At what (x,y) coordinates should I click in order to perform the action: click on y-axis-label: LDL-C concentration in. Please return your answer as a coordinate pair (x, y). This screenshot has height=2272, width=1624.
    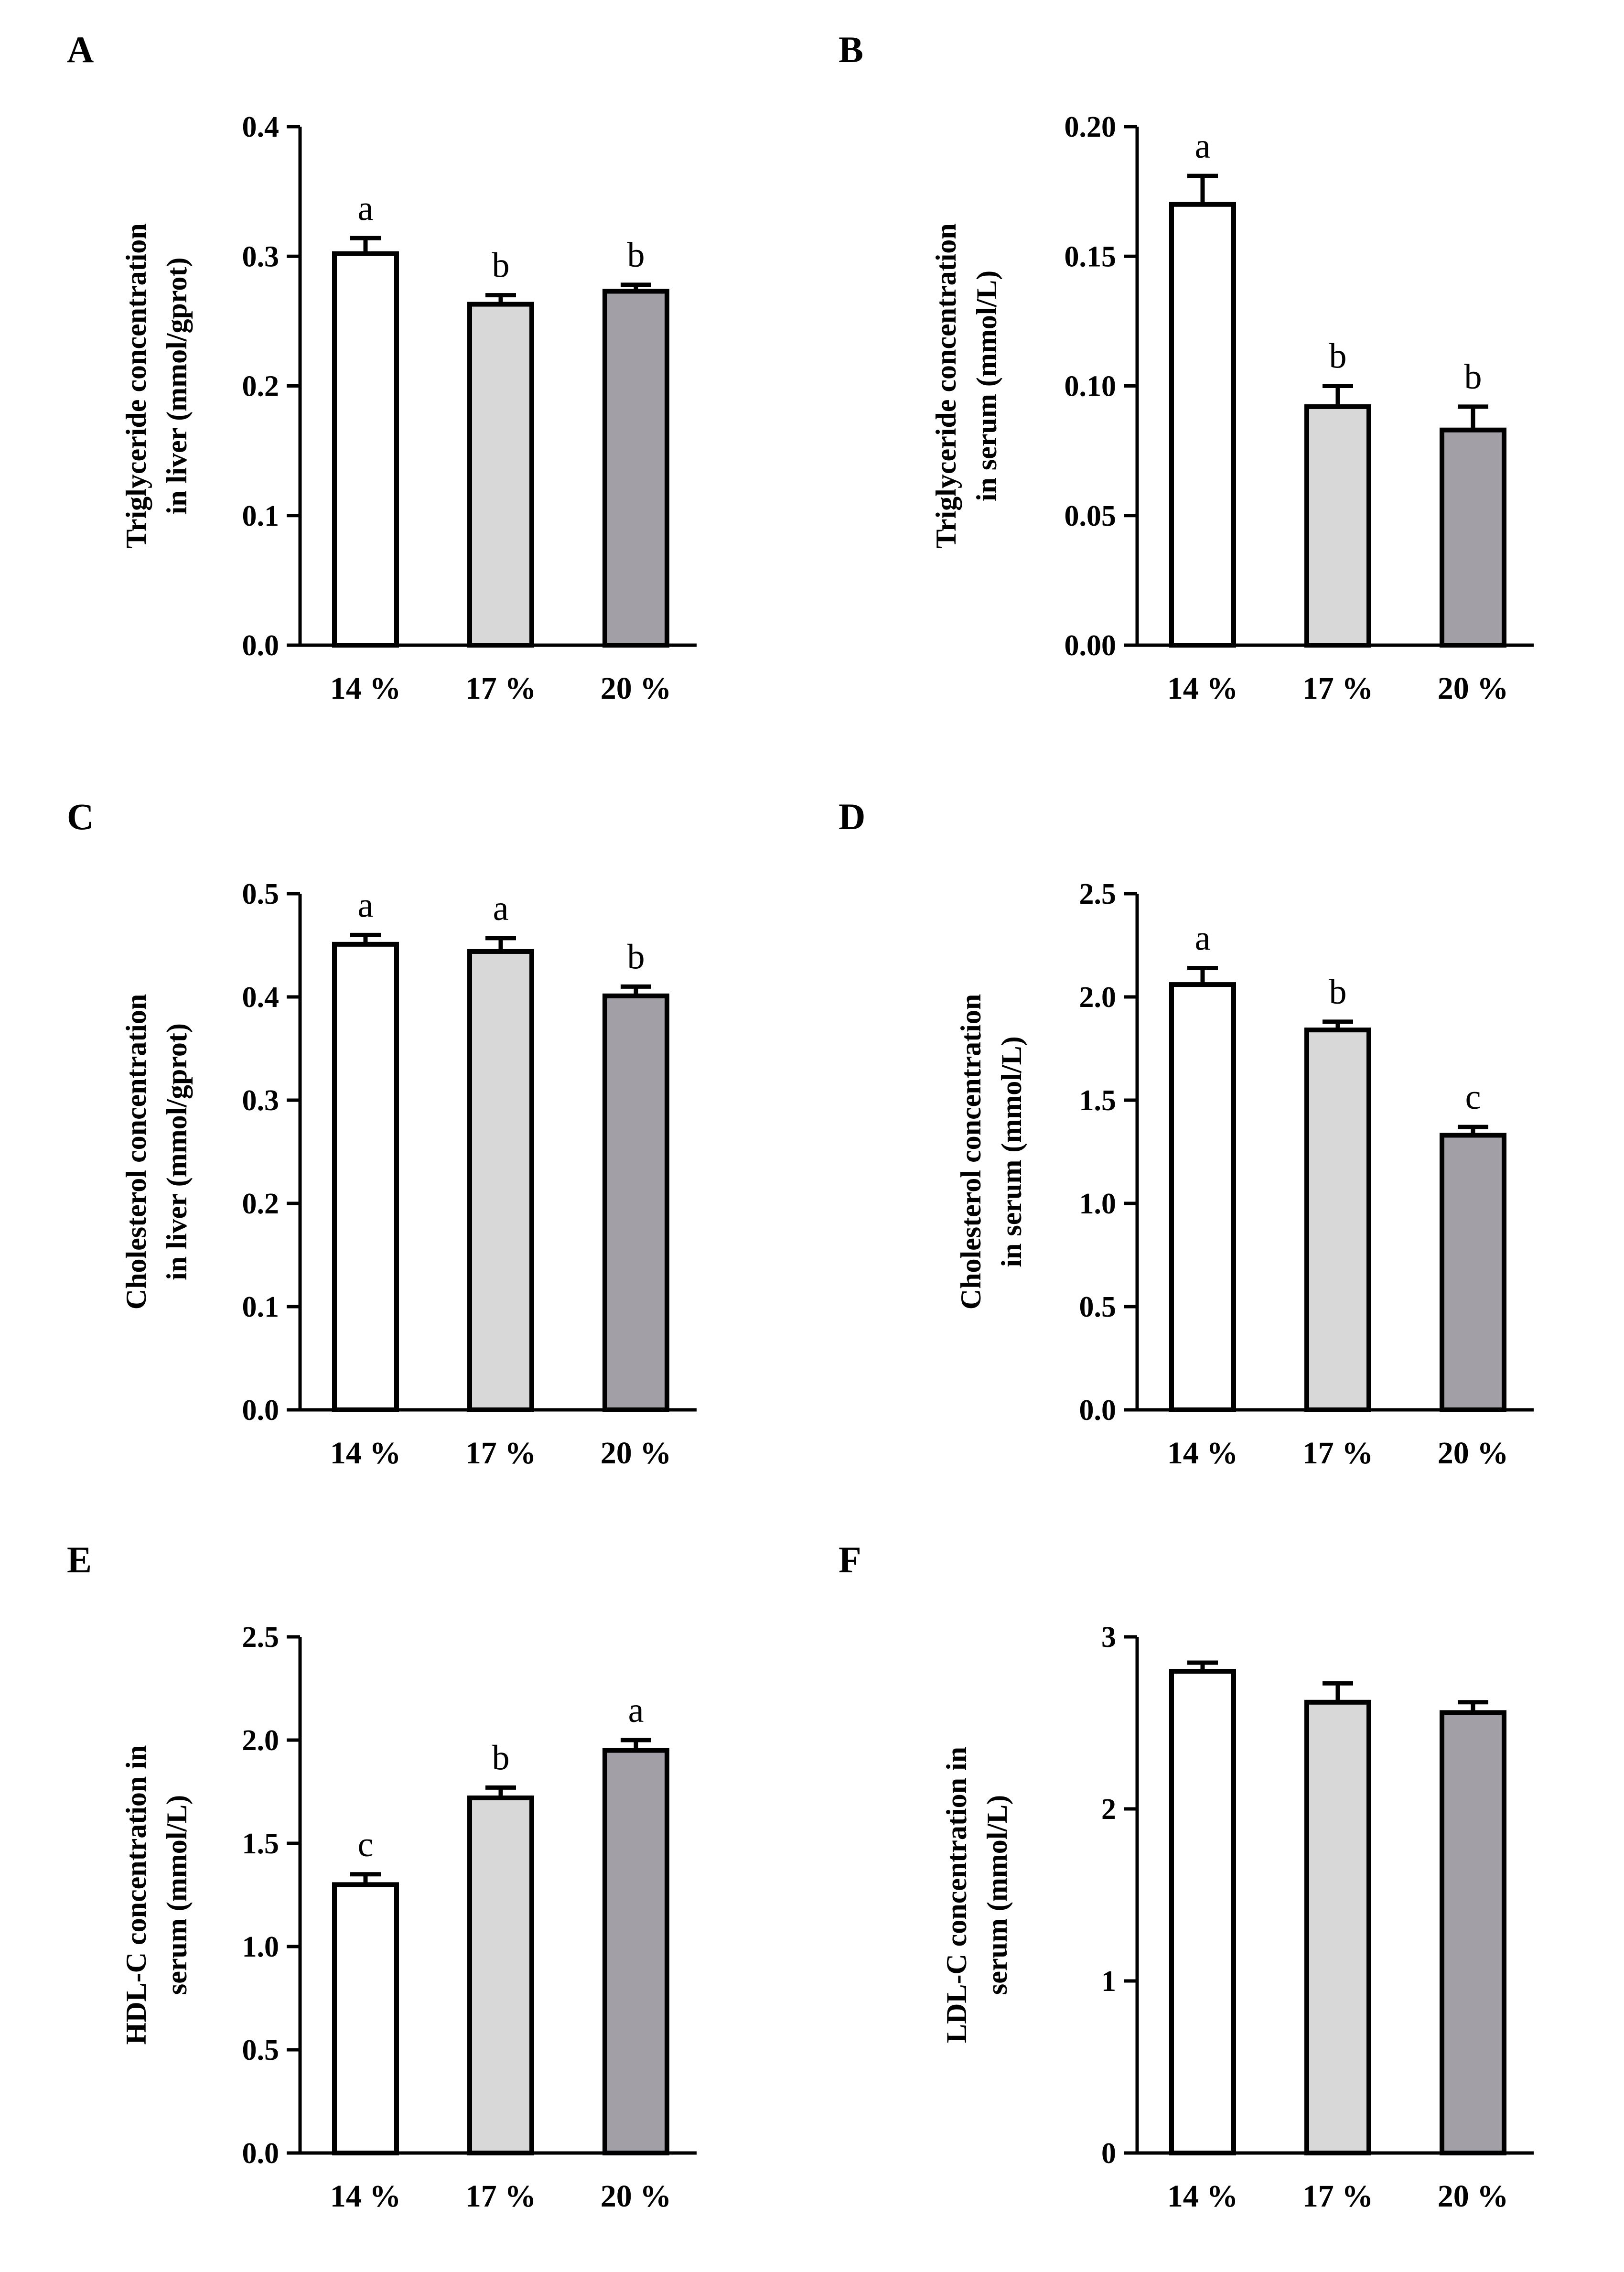
    Looking at the image, I should click on (957, 1895).